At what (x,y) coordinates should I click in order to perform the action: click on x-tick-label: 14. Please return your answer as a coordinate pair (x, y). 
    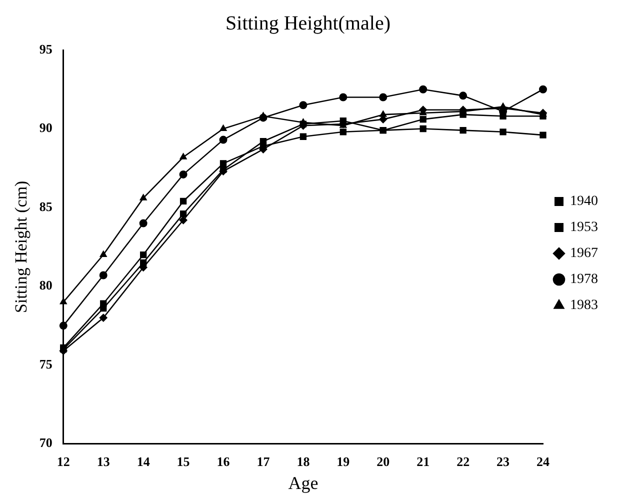
    Looking at the image, I should click on (143, 461).